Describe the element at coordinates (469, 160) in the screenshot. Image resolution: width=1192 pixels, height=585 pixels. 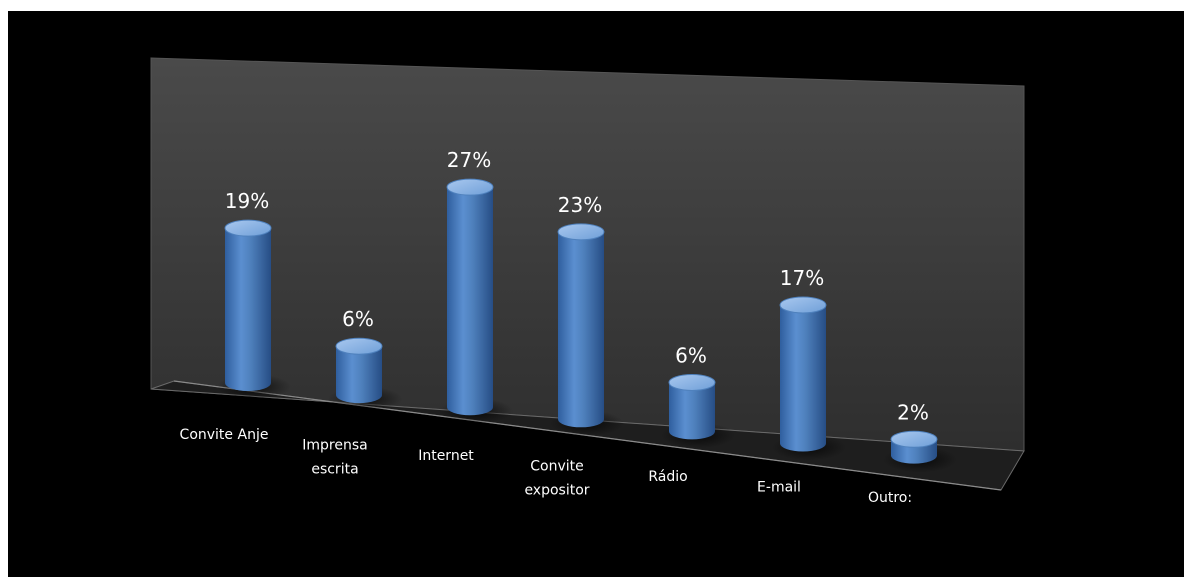
I see `data-label: 27%` at that location.